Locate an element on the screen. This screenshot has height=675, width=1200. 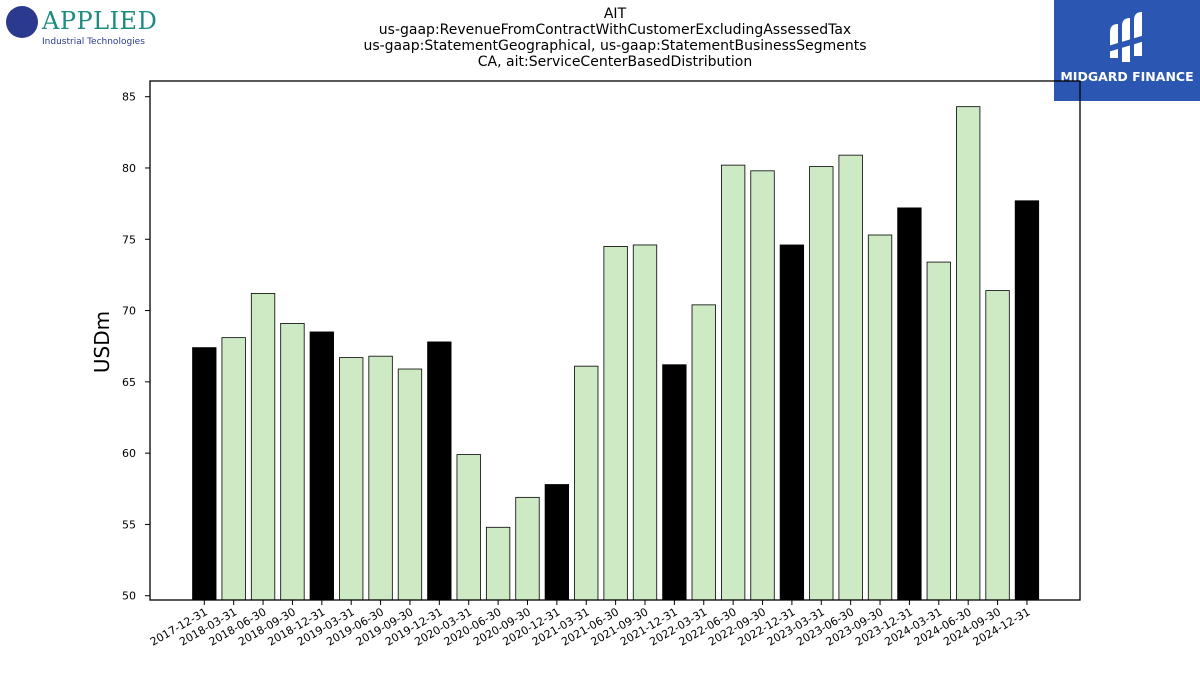
y-tick-label: 80 is located at coordinates (129, 168).